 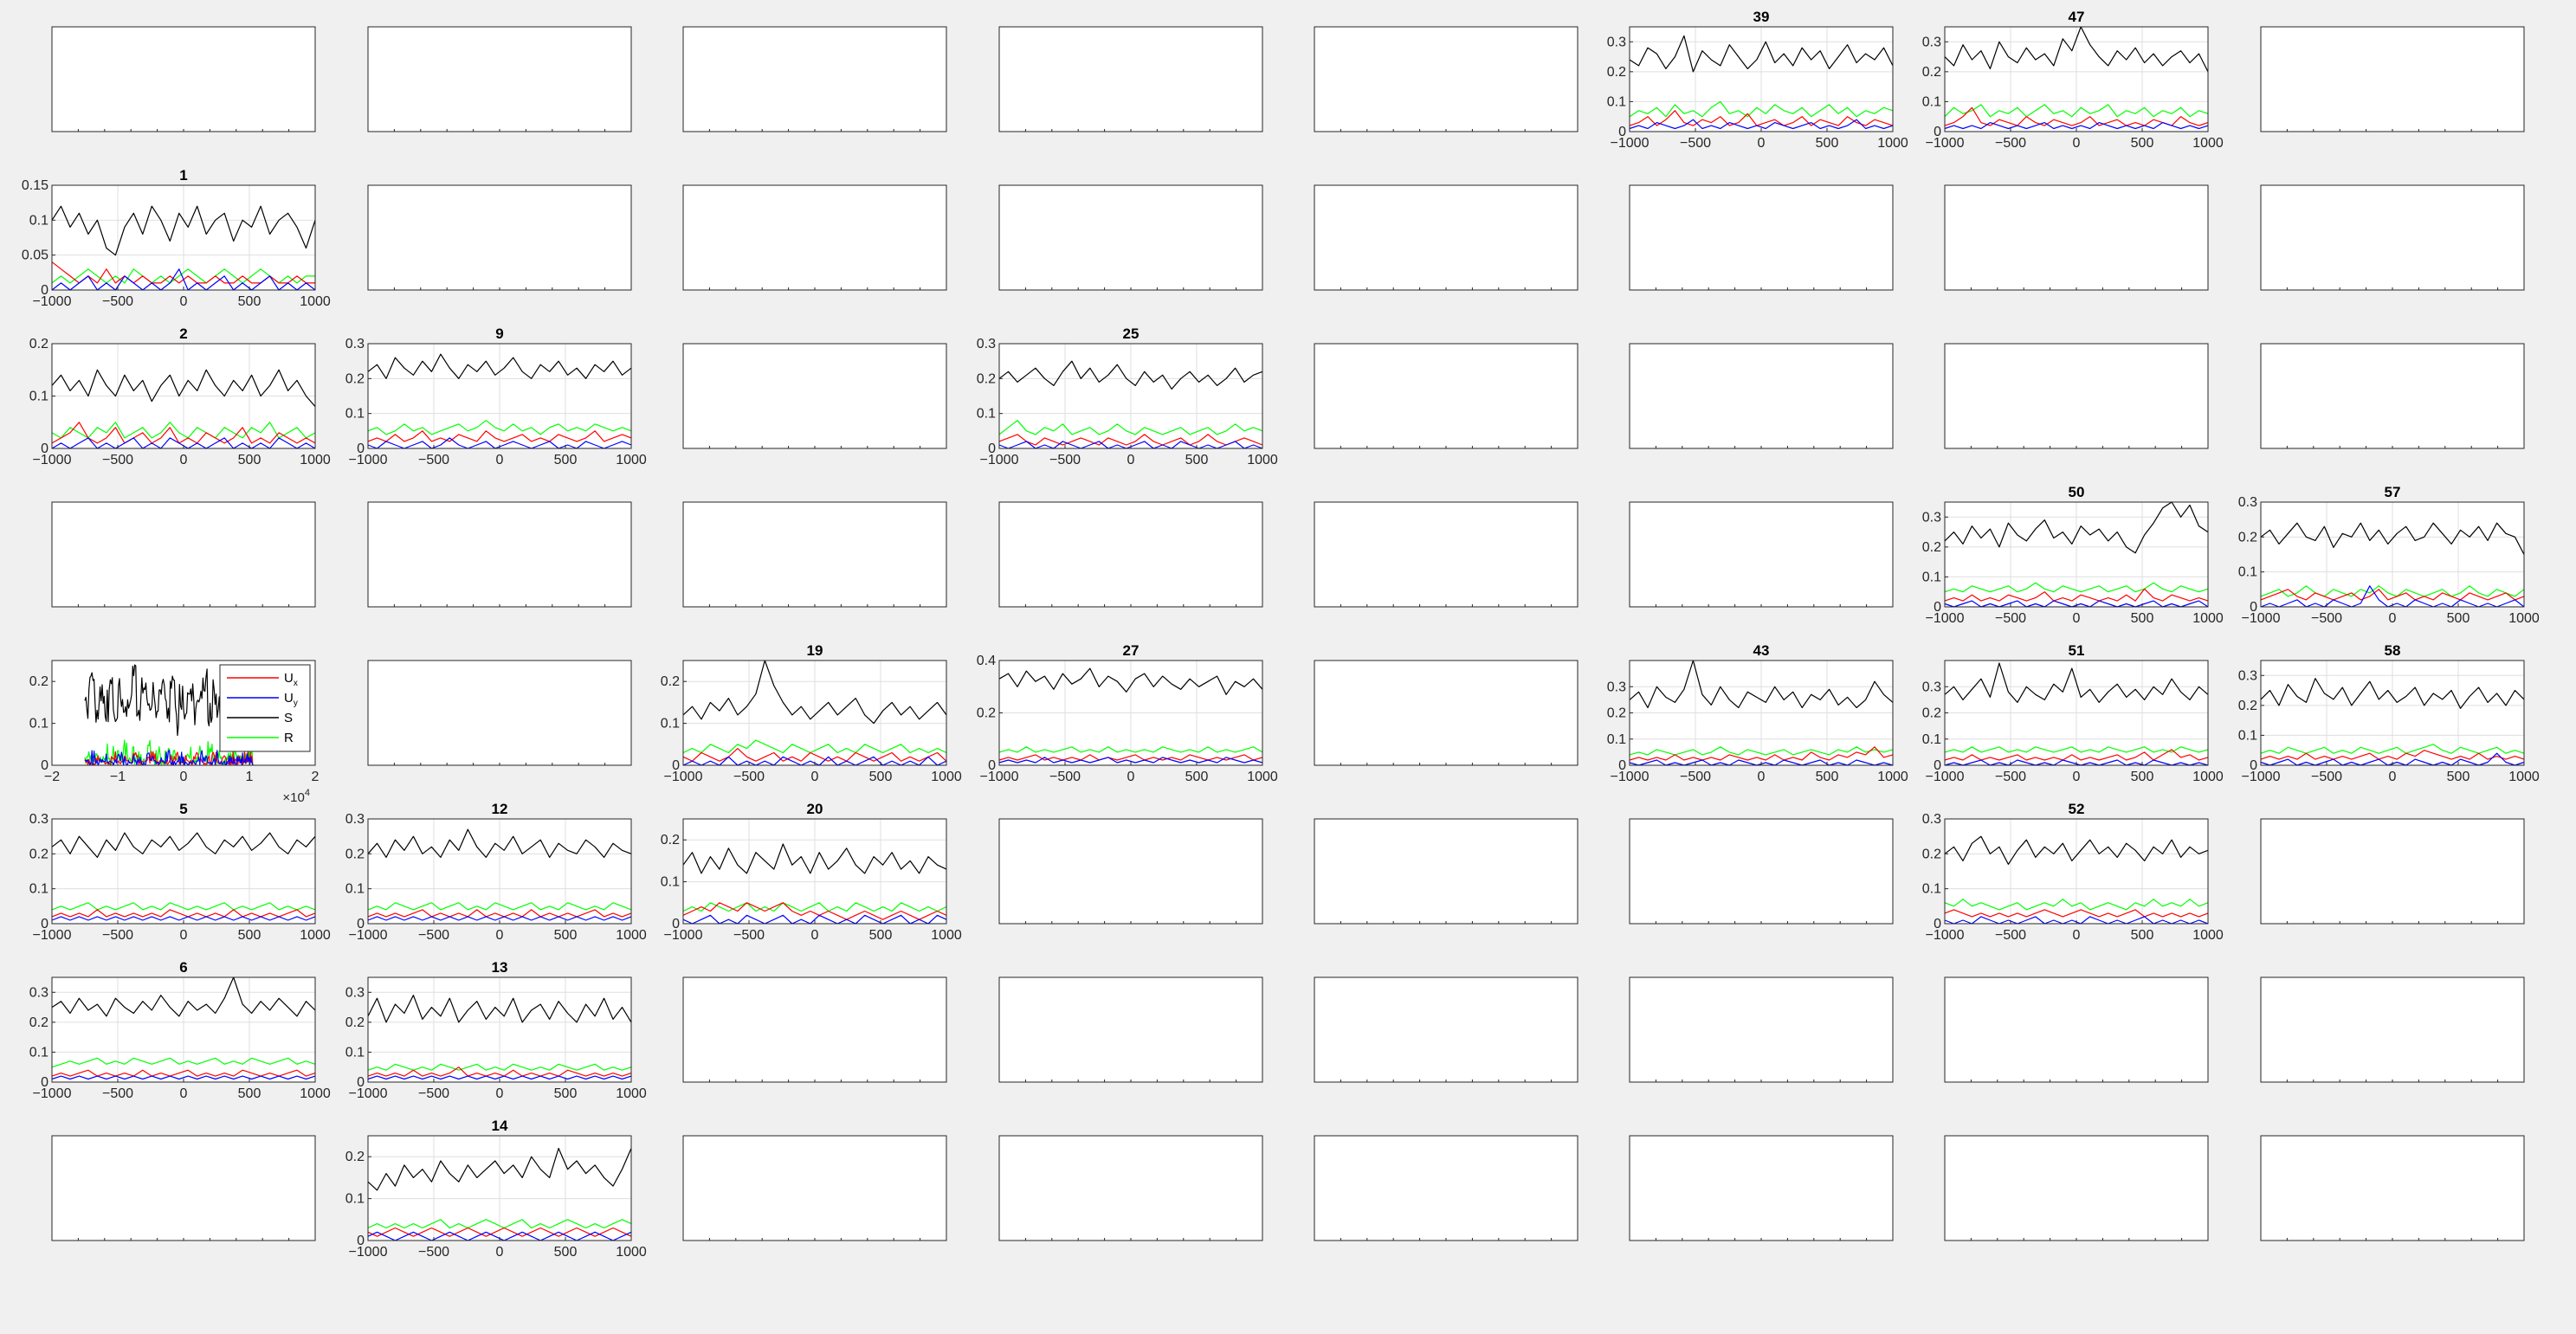 I want to click on panel-r4-c2, so click(x=499, y=554).